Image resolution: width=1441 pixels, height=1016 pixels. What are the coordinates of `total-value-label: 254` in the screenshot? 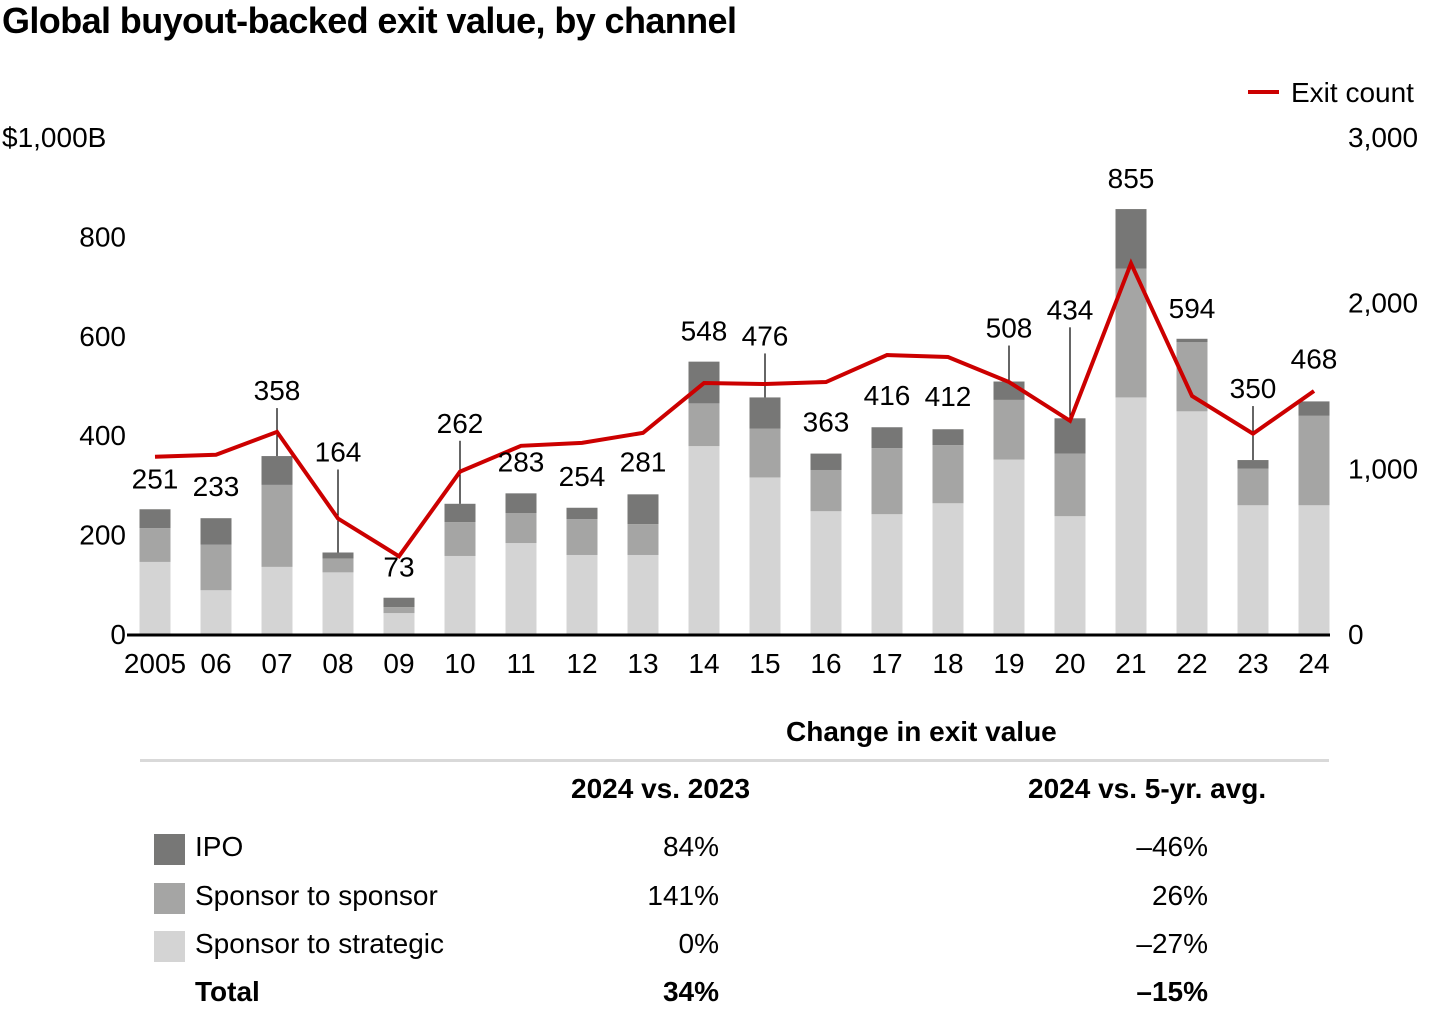 It's located at (582, 476).